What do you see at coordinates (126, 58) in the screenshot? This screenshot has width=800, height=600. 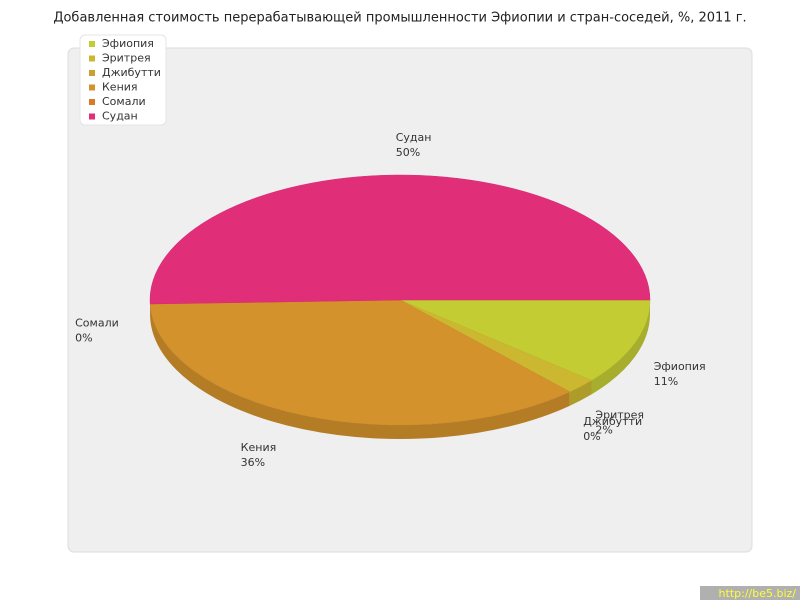 I see `legend-label: Эритрея` at bounding box center [126, 58].